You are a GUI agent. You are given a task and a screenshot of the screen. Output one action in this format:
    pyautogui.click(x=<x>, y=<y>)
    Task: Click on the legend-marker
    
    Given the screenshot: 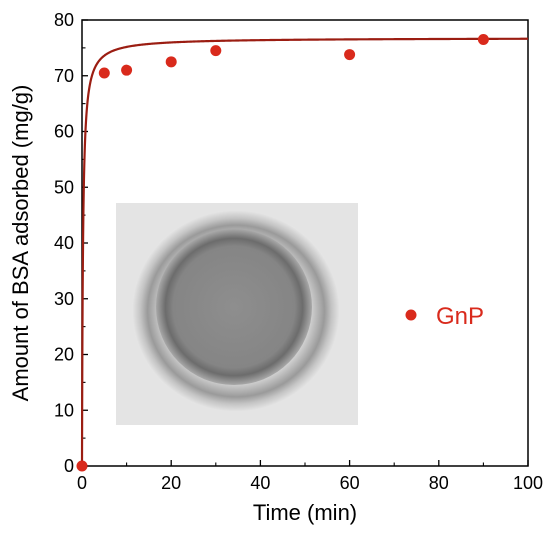 What is the action you would take?
    pyautogui.click(x=411, y=315)
    